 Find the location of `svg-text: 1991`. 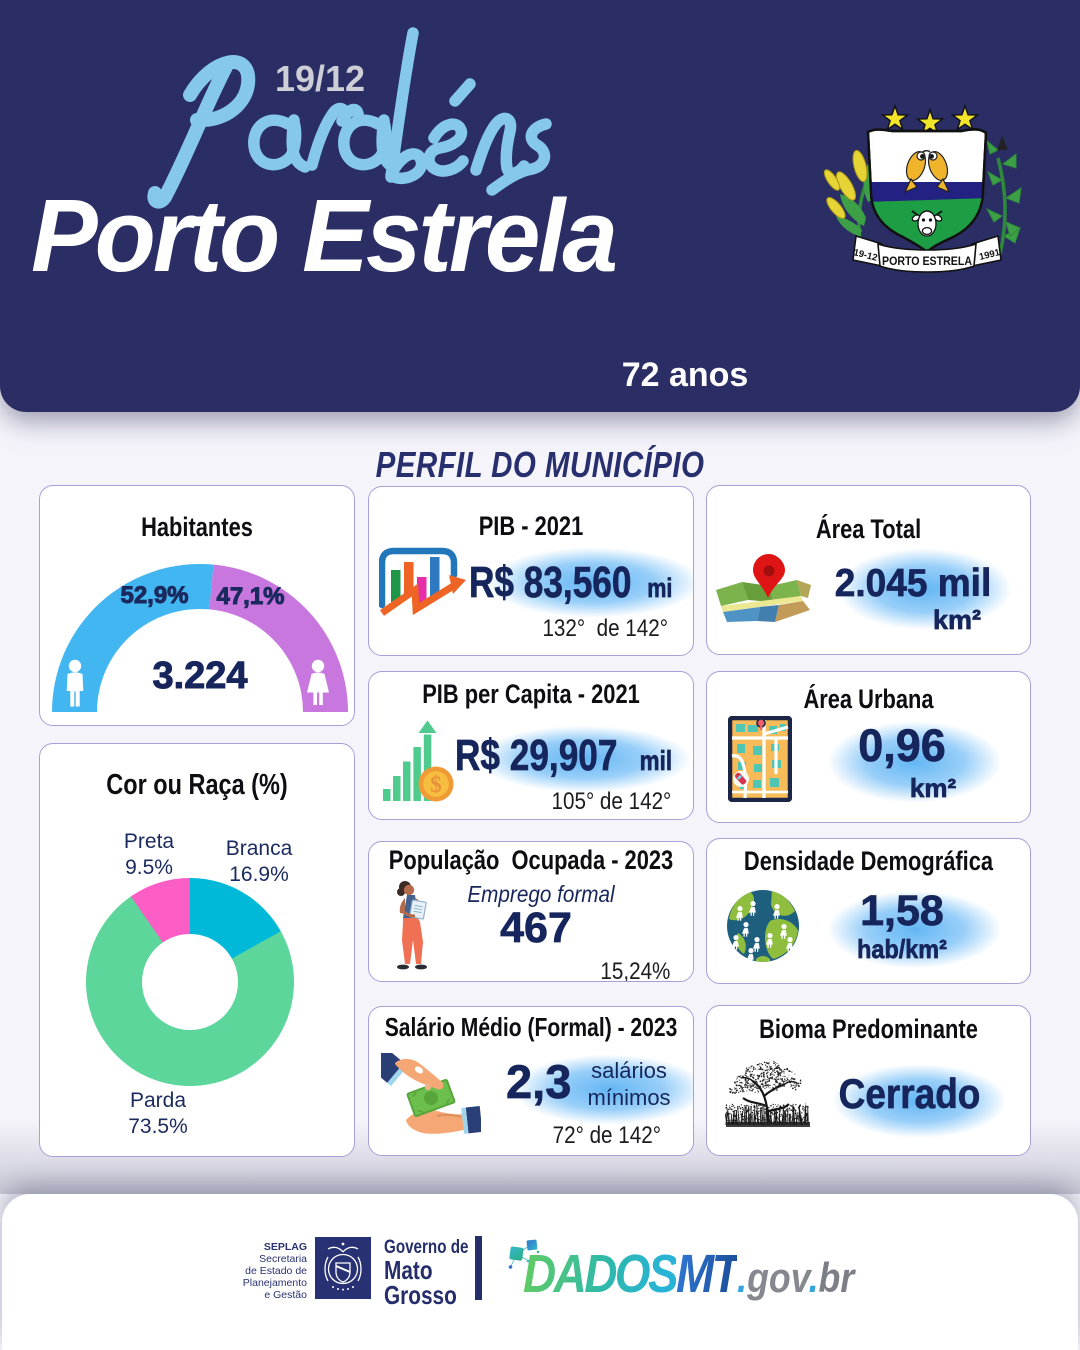

svg-text: 1991 is located at coordinates (990, 255).